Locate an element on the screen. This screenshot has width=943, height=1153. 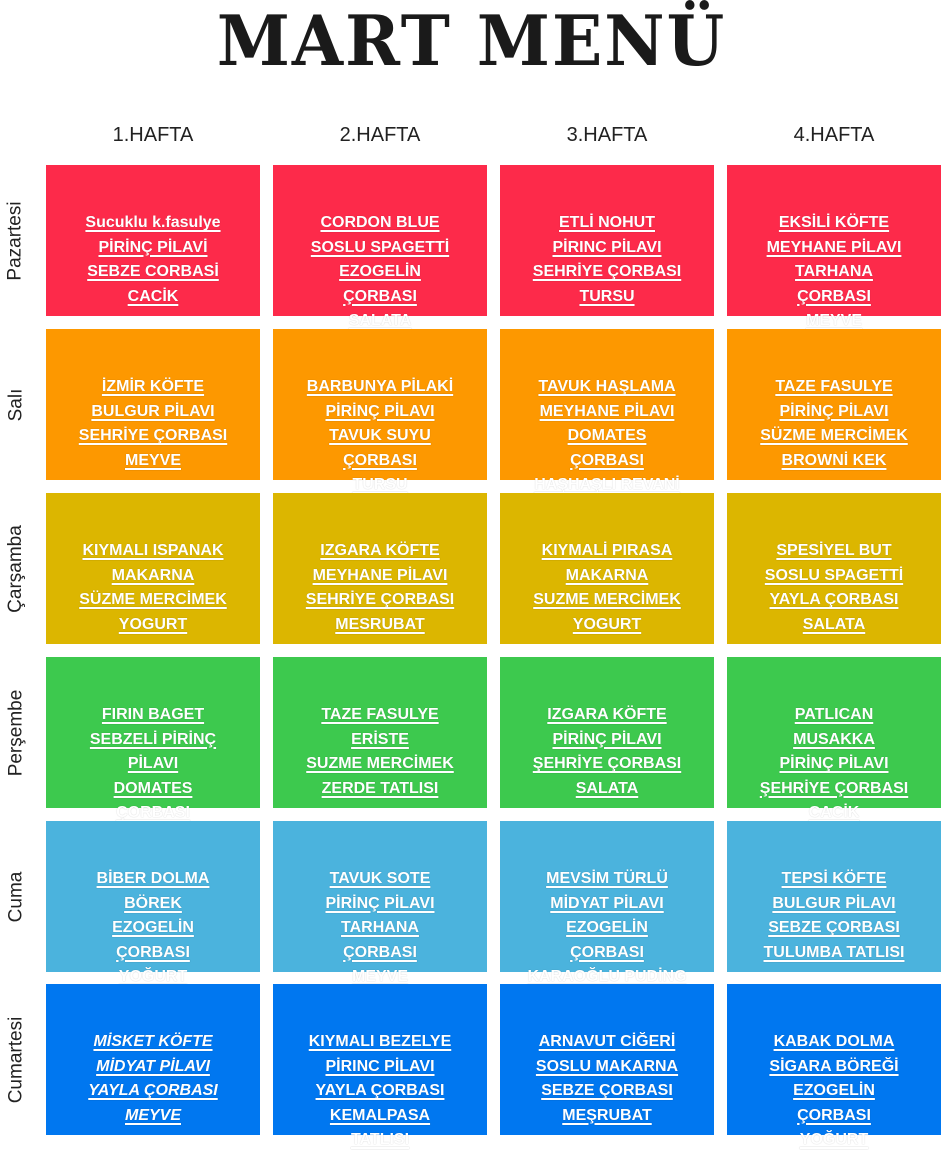
menu-item: TATLISI is located at coordinates (380, 1139).